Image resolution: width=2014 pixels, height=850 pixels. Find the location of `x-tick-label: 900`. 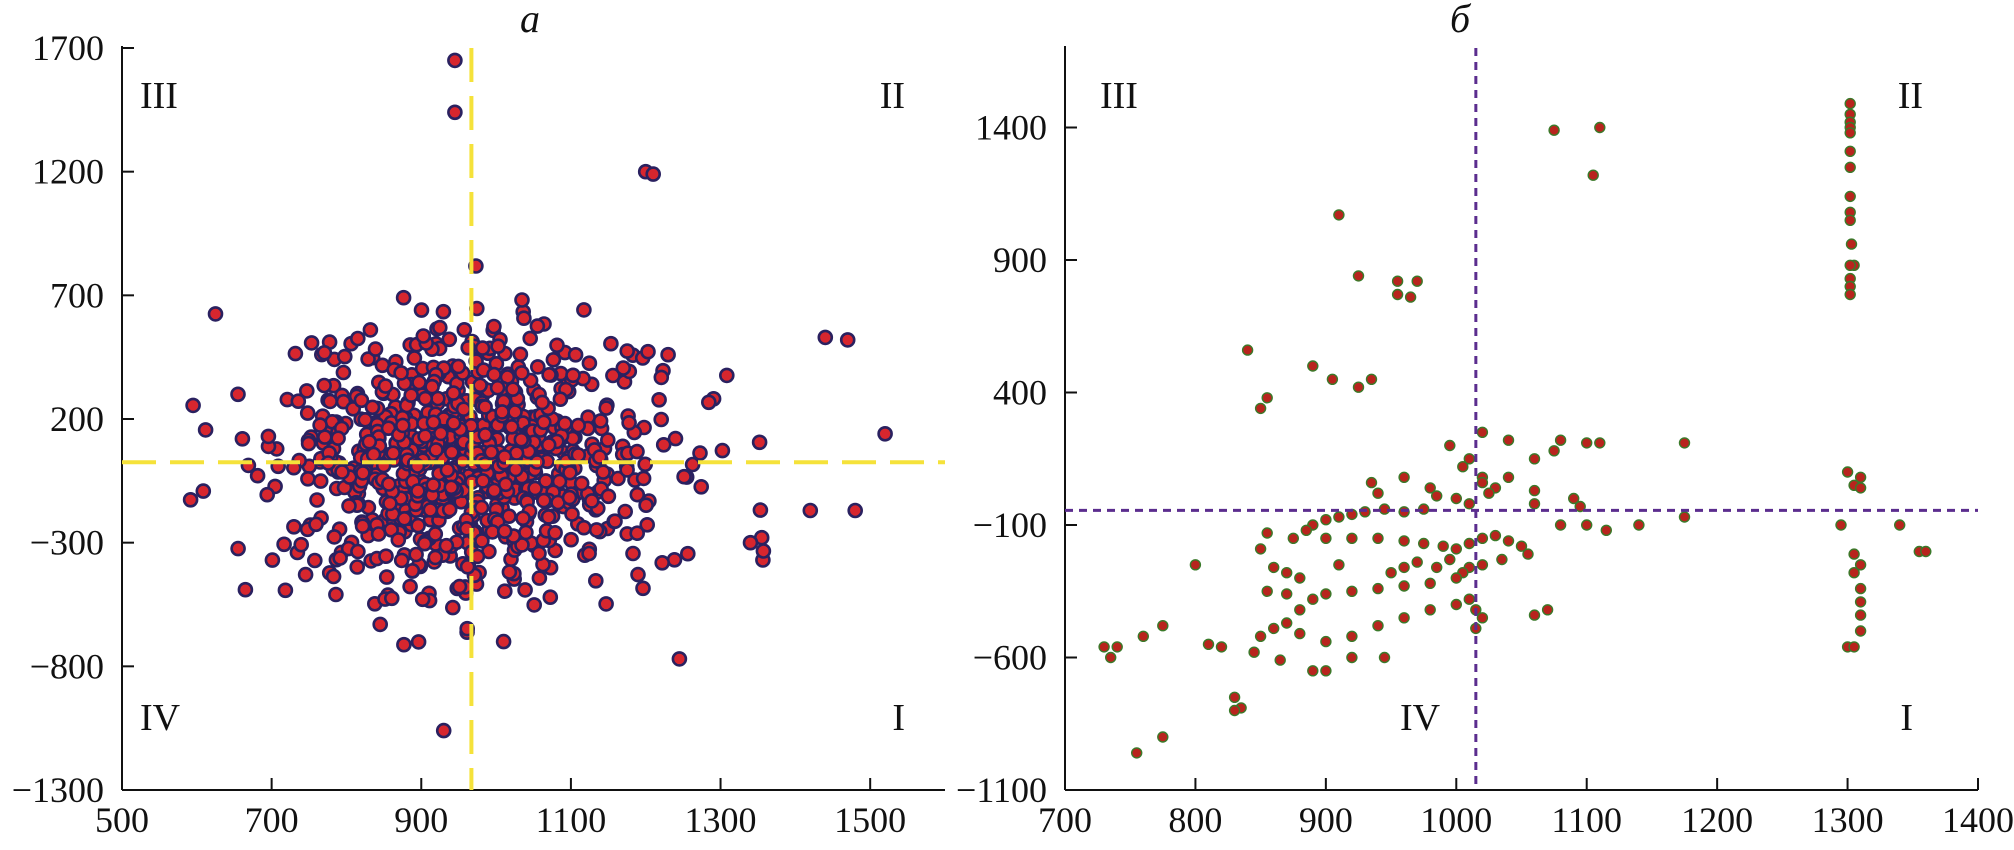

x-tick-label: 900 is located at coordinates (421, 820).